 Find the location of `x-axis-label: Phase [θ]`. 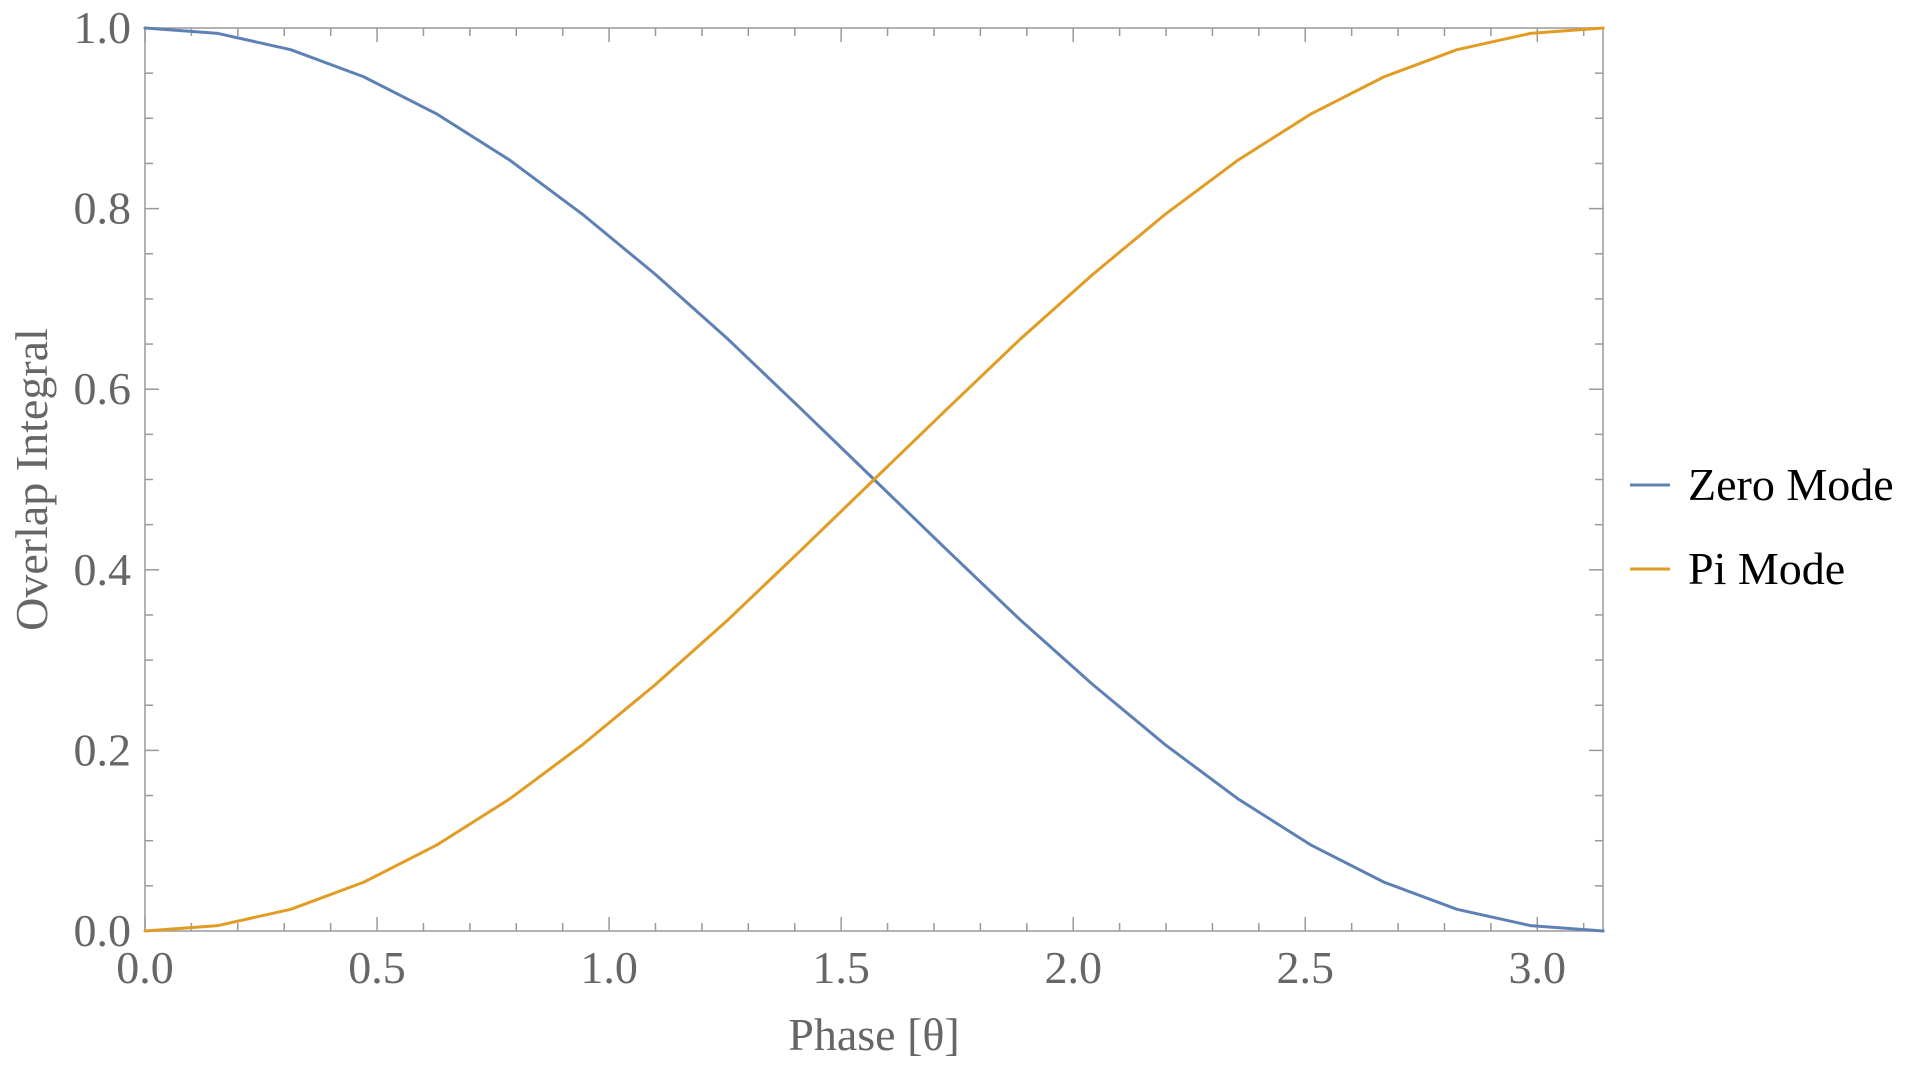

x-axis-label: Phase [θ] is located at coordinates (874, 1034).